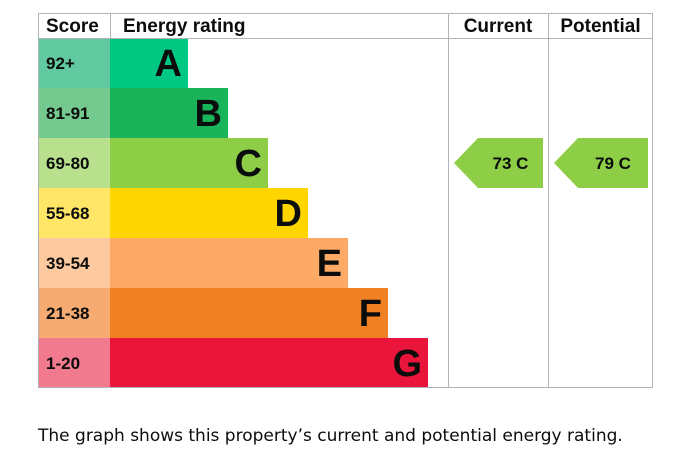  What do you see at coordinates (370, 314) in the screenshot?
I see `rating-letter-f: F` at bounding box center [370, 314].